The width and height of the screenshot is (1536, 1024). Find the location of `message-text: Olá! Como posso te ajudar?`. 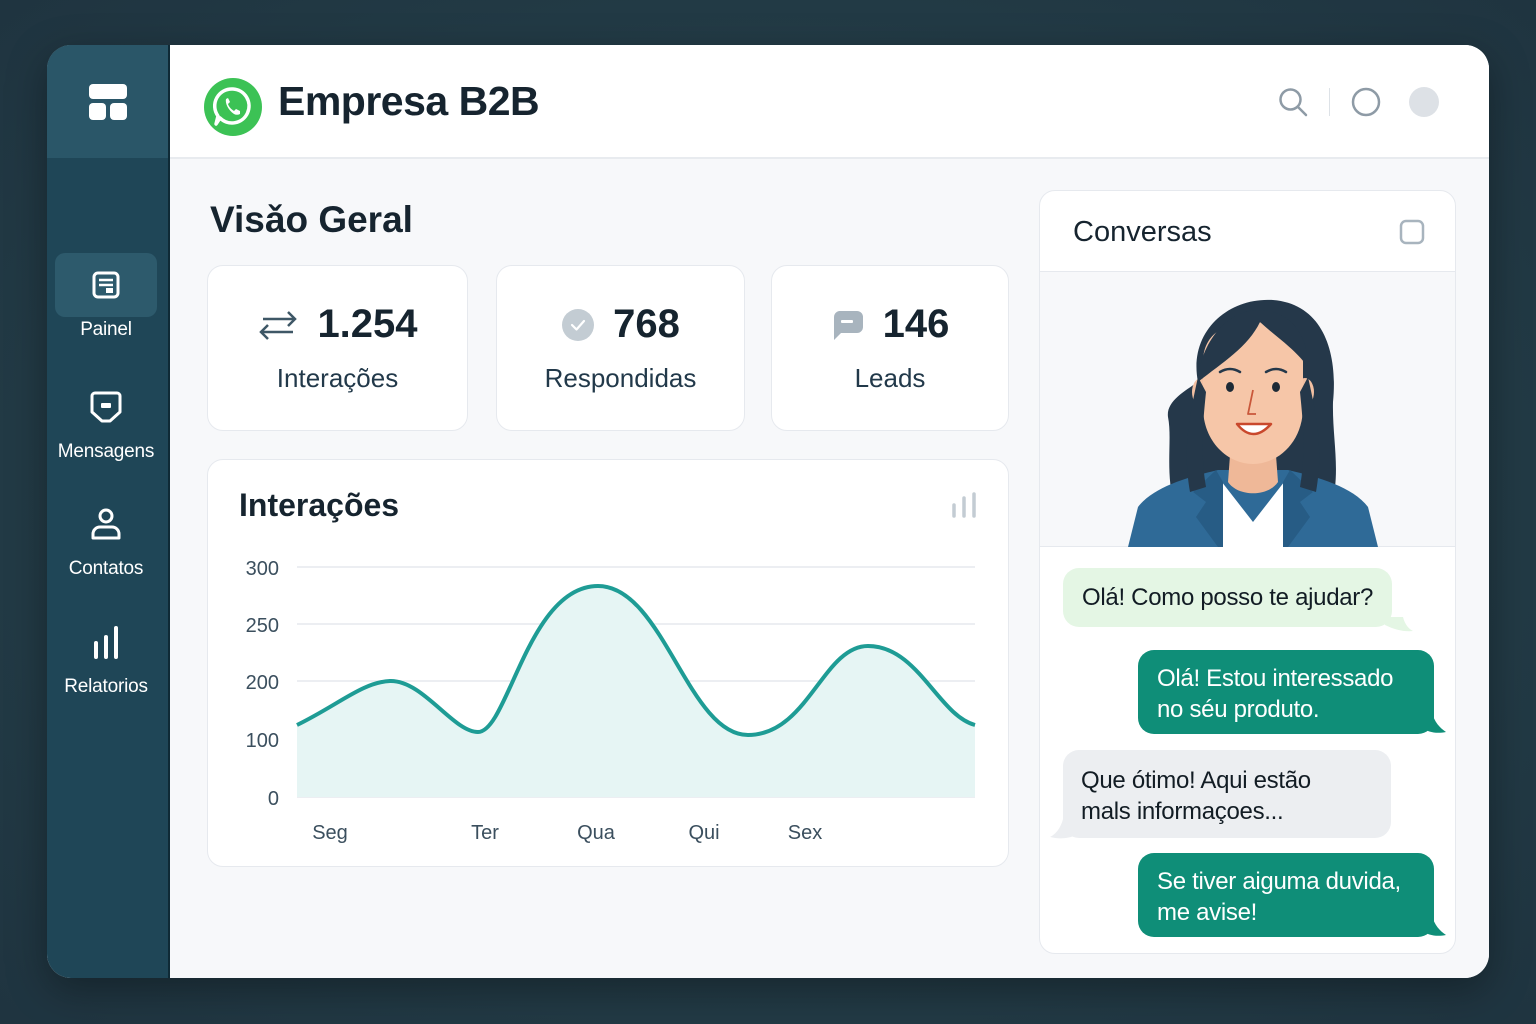

message-text: Olá! Como posso te ajudar? is located at coordinates (1228, 597).